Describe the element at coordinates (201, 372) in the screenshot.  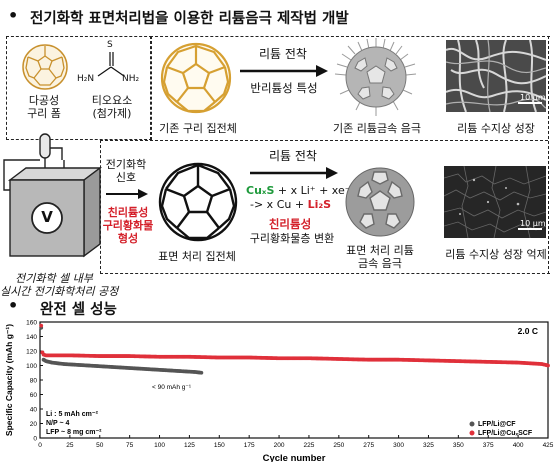
I see `point-cf` at that location.